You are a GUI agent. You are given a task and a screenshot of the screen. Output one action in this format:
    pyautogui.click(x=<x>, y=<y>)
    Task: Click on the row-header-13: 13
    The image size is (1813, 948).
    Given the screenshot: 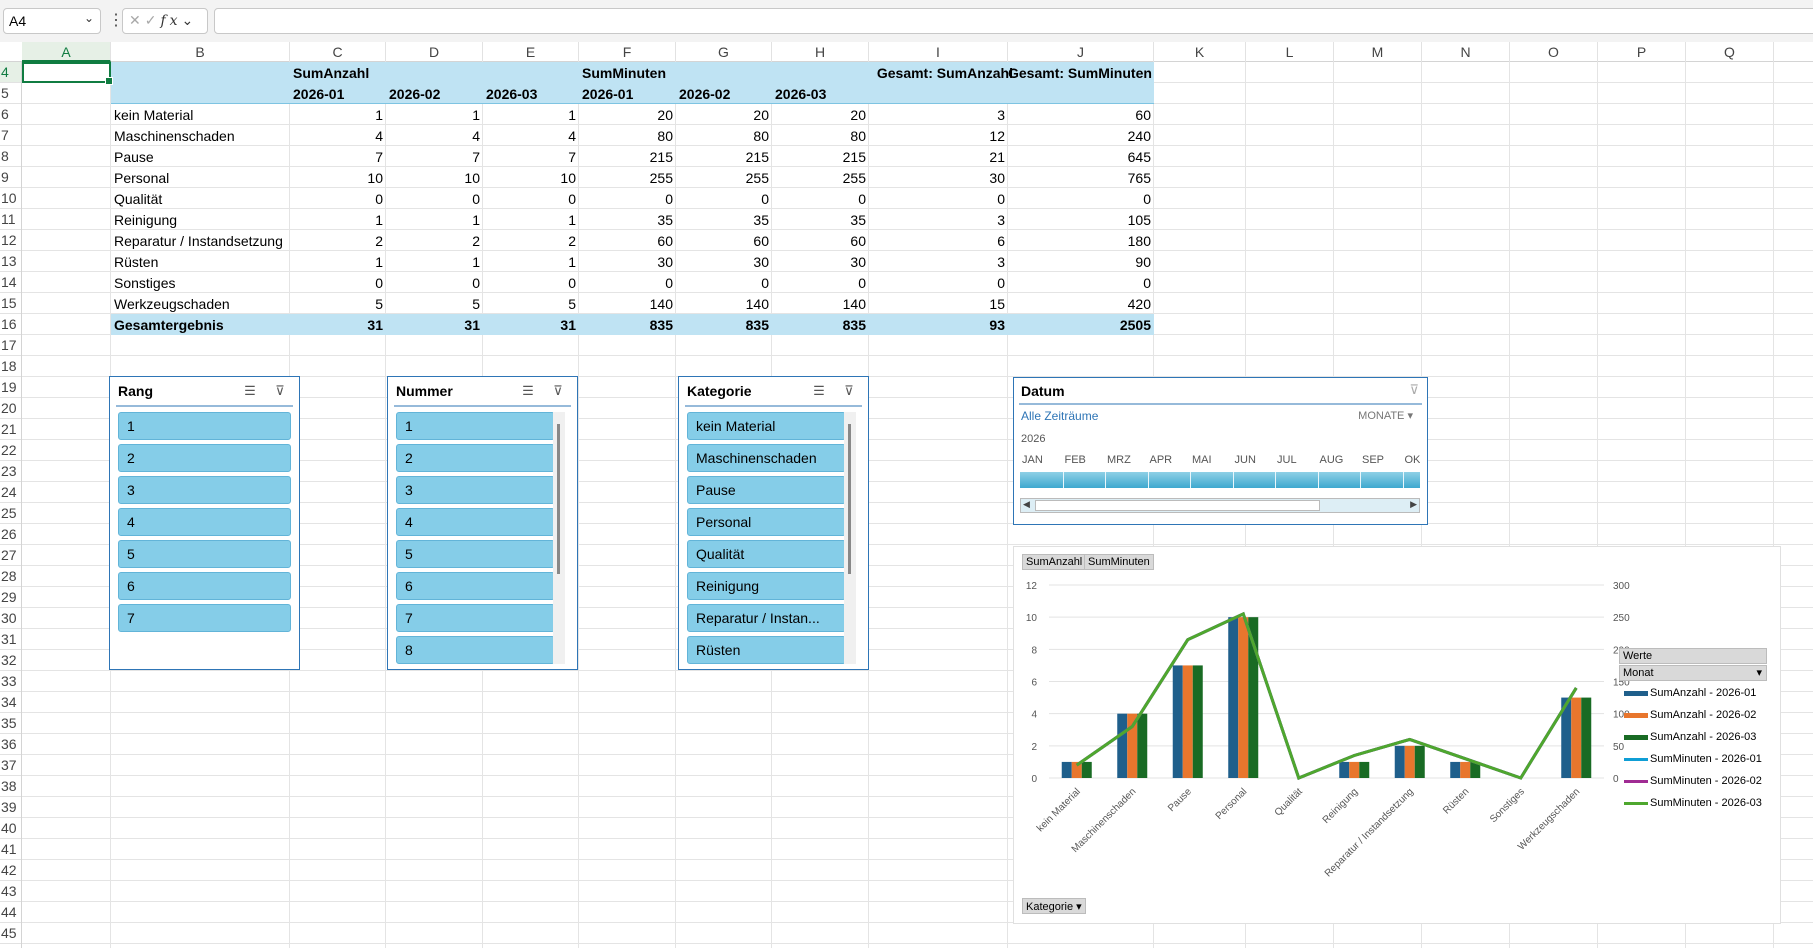 What is the action you would take?
    pyautogui.click(x=11, y=261)
    